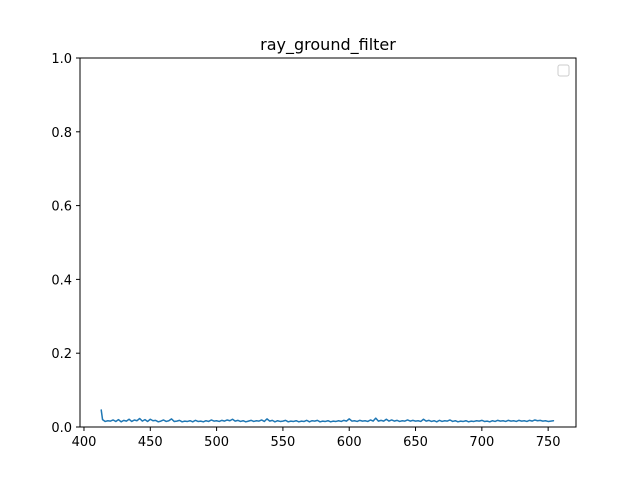 The width and height of the screenshot is (640, 485). I want to click on y-tick-label: 1.0, so click(61, 59).